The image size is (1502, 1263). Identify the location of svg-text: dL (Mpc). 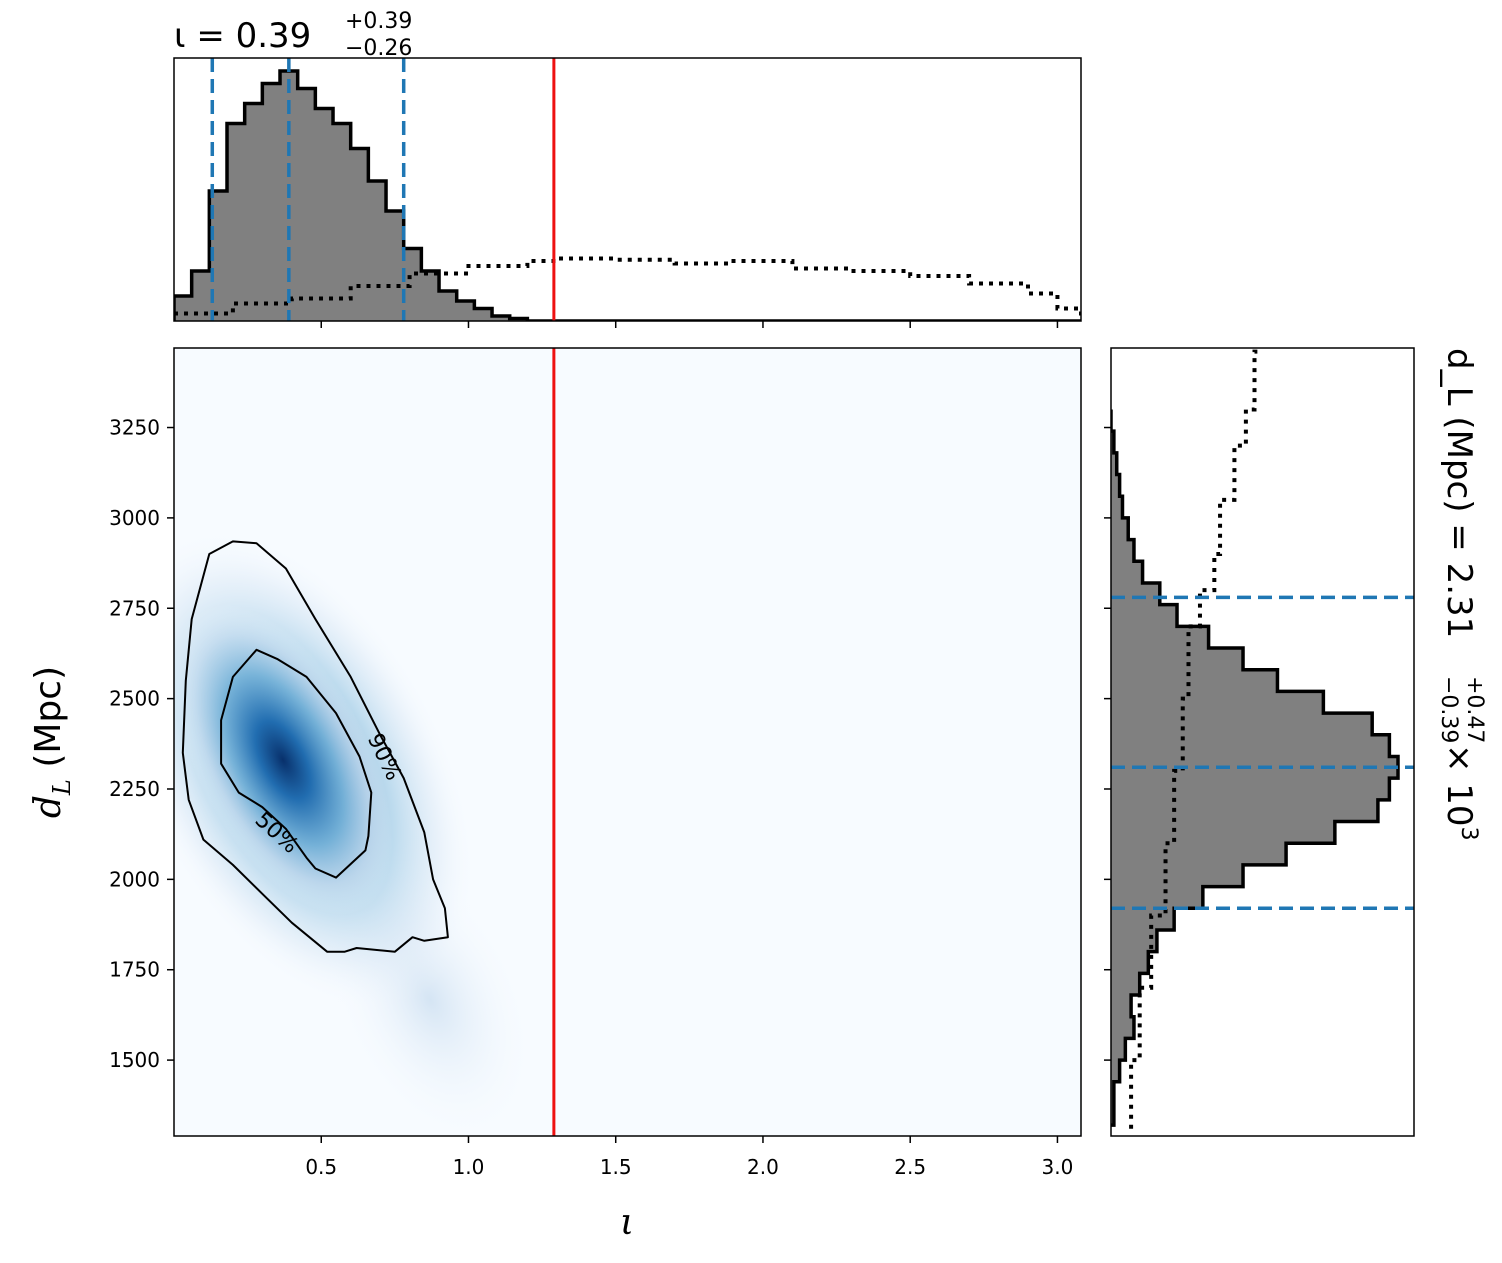
(52, 742).